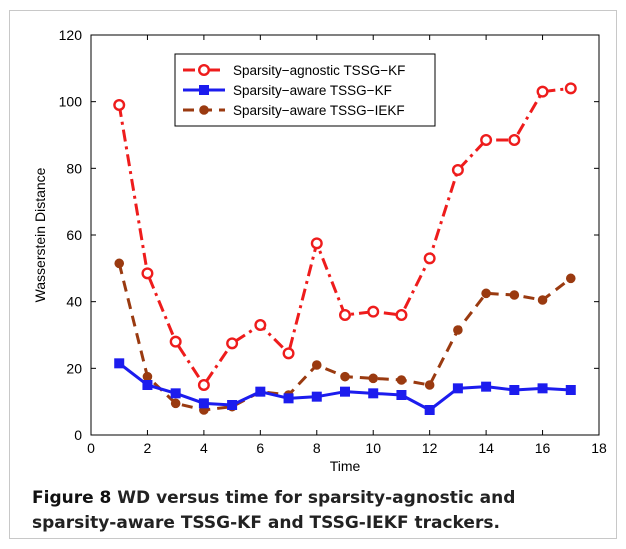 The image size is (626, 549). What do you see at coordinates (40, 234) in the screenshot?
I see `y-axis-label: Wasserstein Distance` at bounding box center [40, 234].